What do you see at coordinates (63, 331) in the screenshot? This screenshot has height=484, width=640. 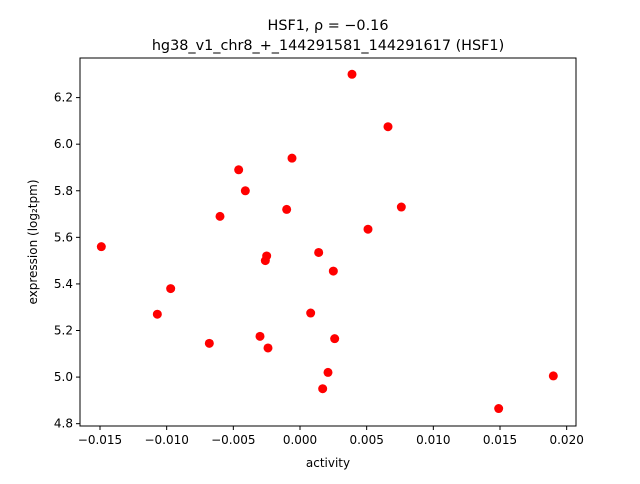 I see `y-tick-label: 5.2` at bounding box center [63, 331].